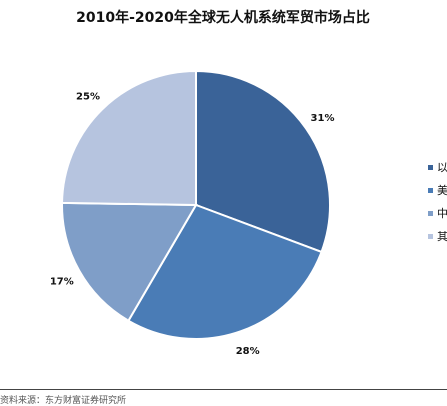 Image resolution: width=447 pixels, height=406 pixels. I want to click on chart-title: 2010年-2020年全球无人机系统军贸市场占比, so click(223, 17).